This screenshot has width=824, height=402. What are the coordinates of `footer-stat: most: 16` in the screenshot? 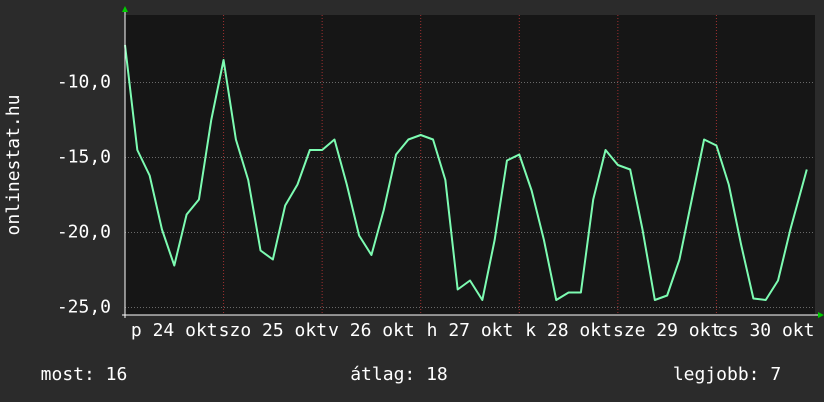 It's located at (84, 374).